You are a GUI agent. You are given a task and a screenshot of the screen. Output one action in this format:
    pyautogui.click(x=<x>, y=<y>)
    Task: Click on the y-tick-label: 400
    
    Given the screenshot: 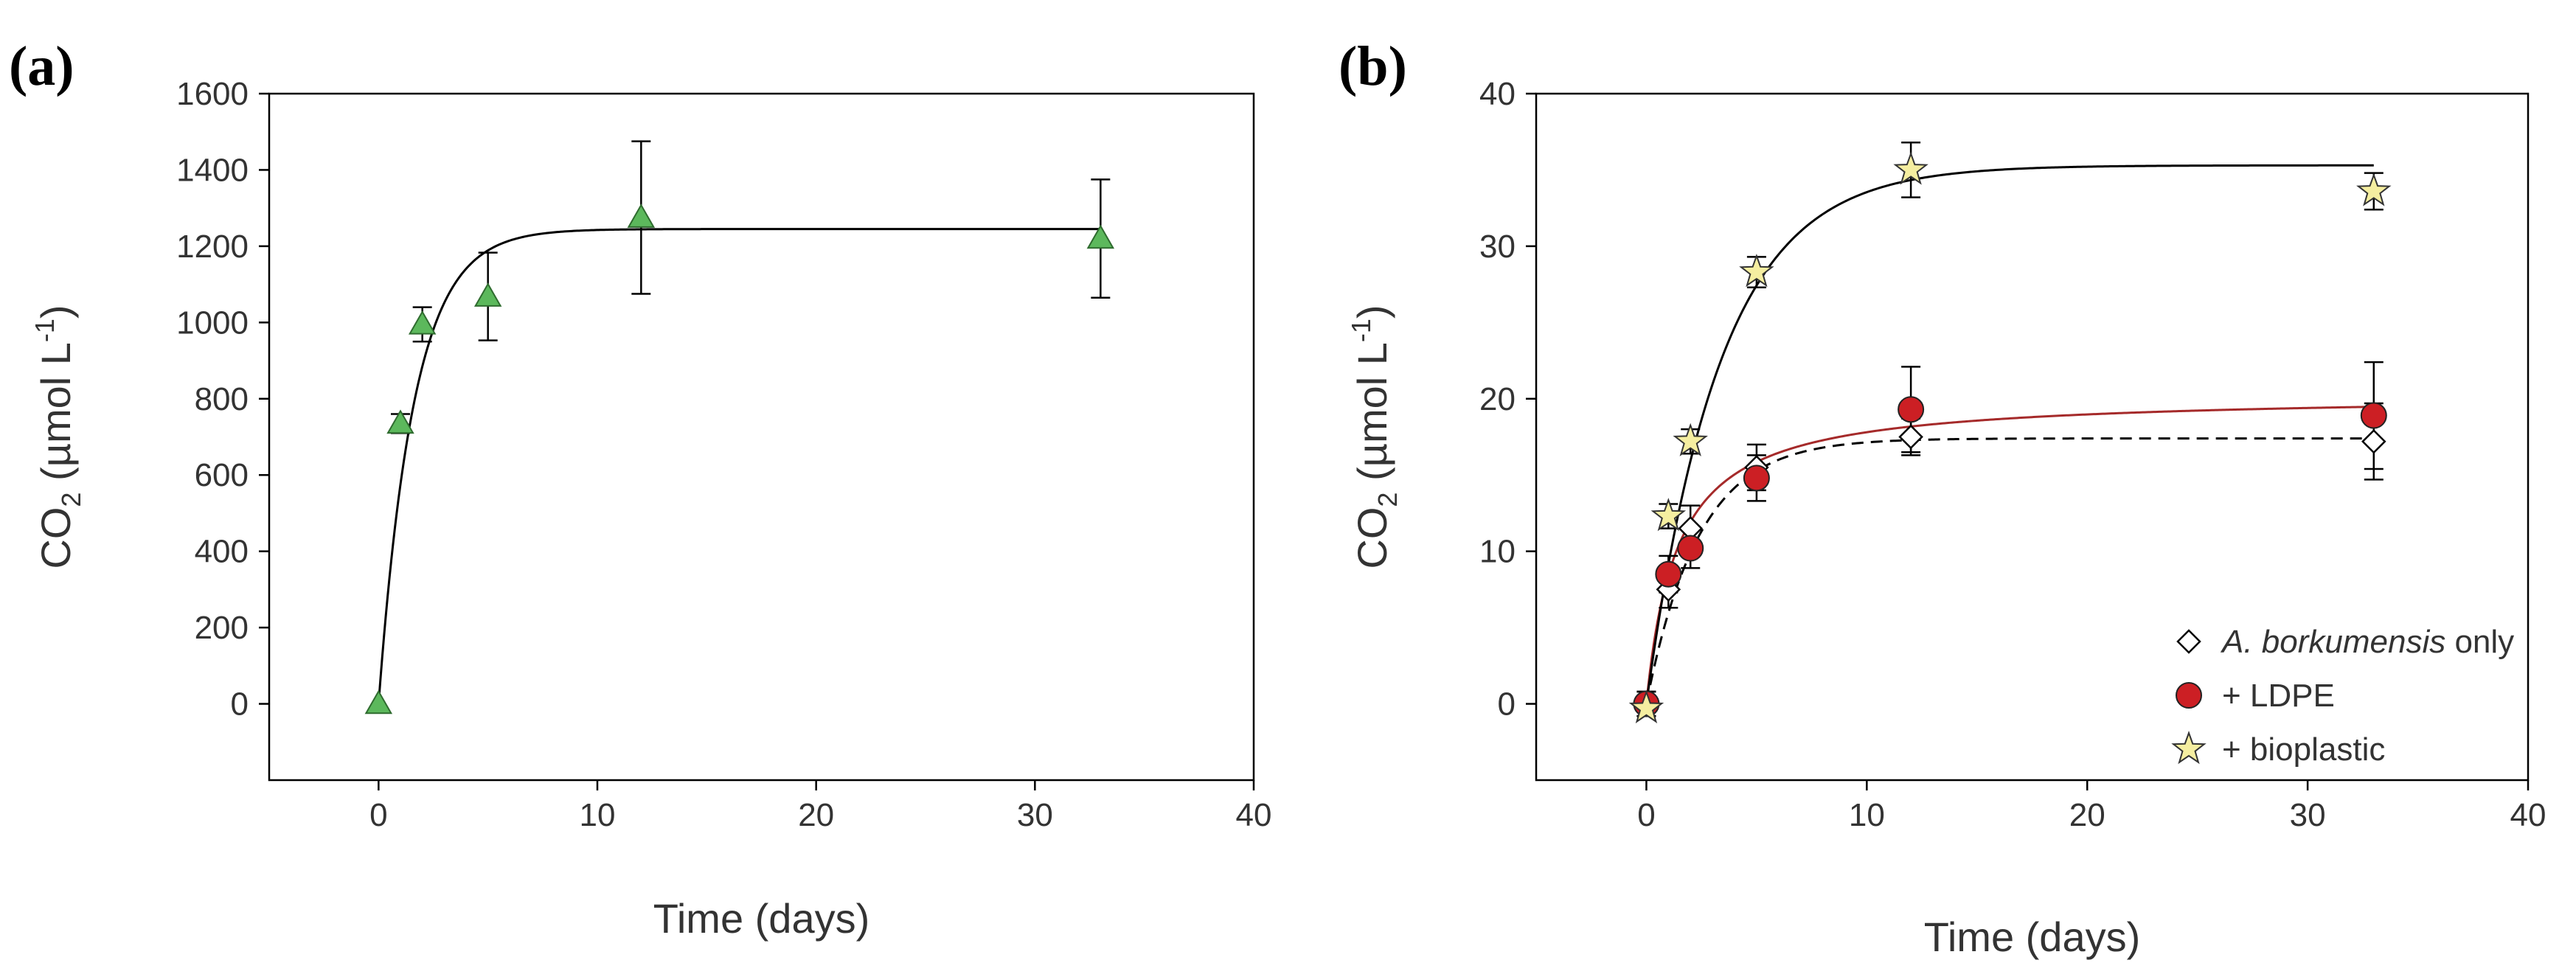 What is the action you would take?
    pyautogui.click(x=222, y=552)
    